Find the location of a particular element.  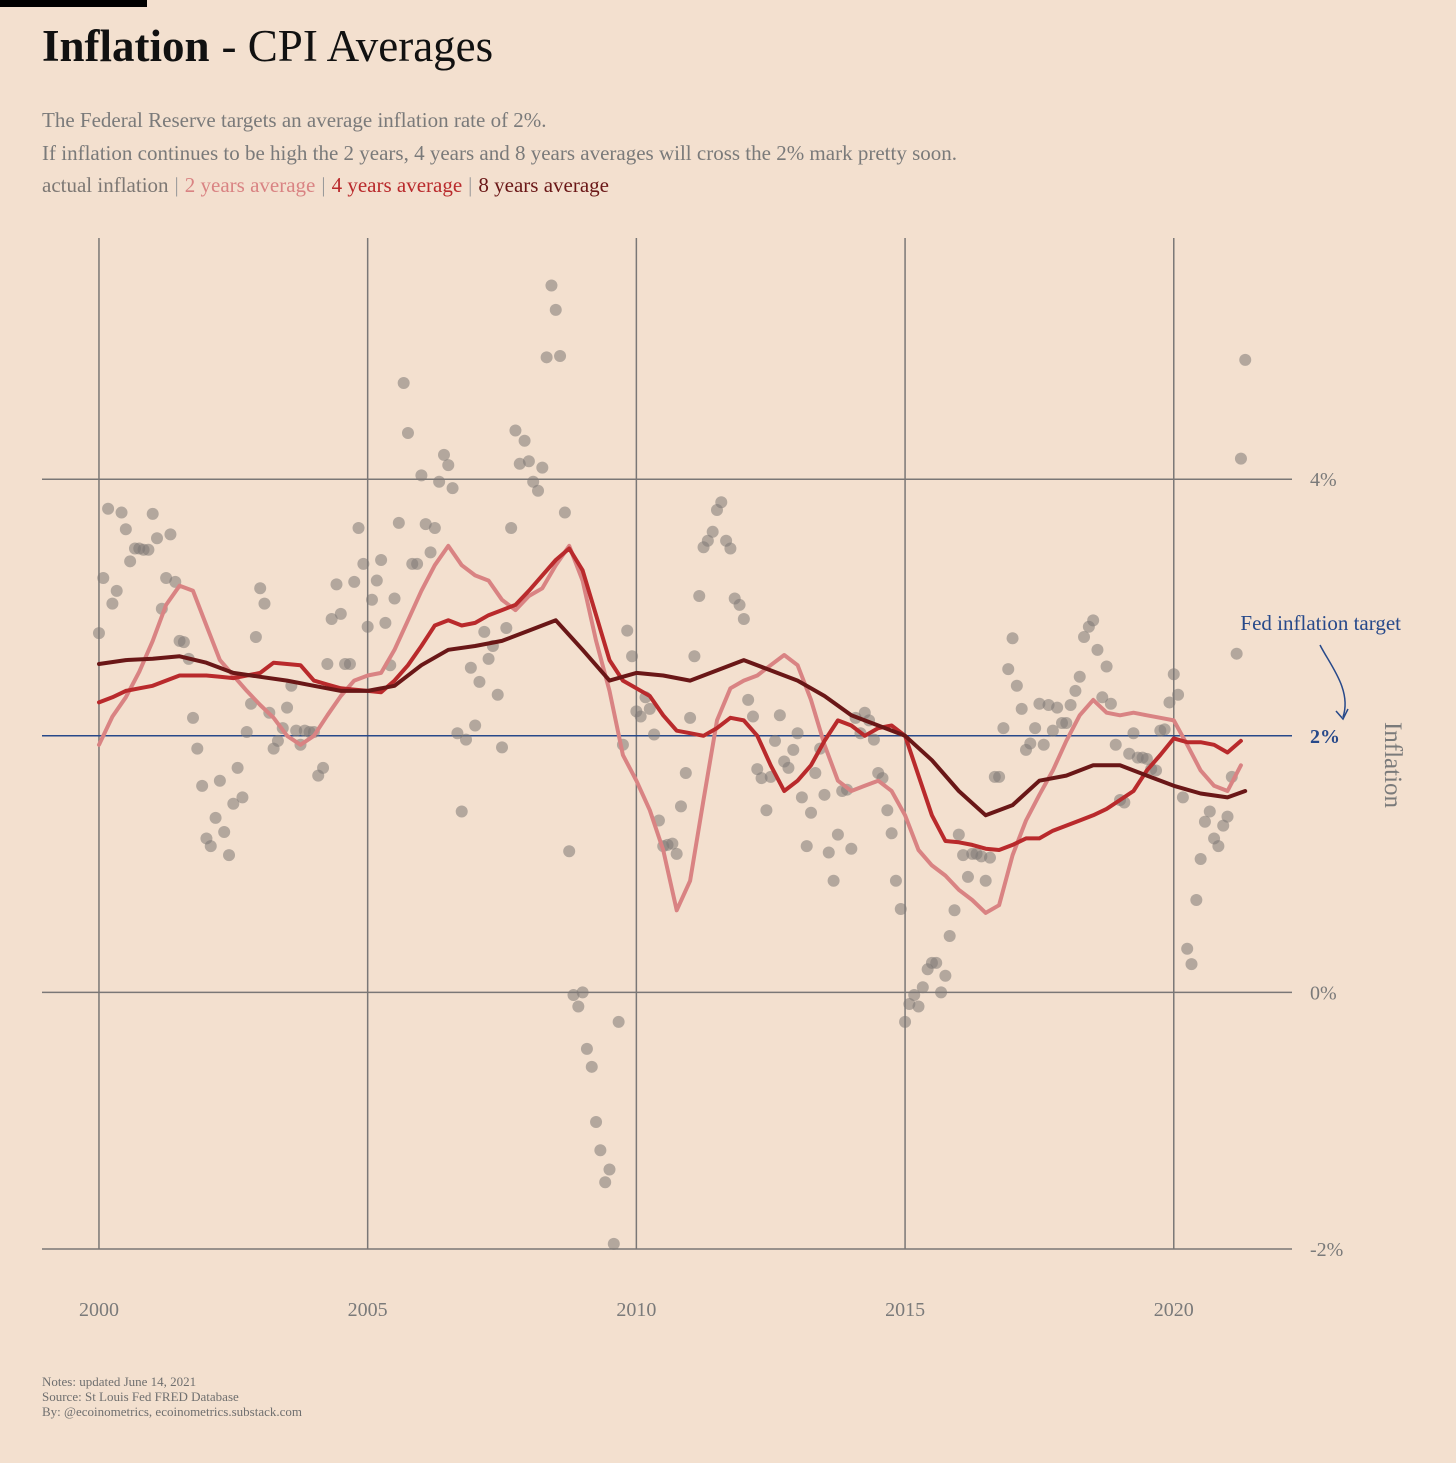

y-tick-label: 2% is located at coordinates (1325, 737).